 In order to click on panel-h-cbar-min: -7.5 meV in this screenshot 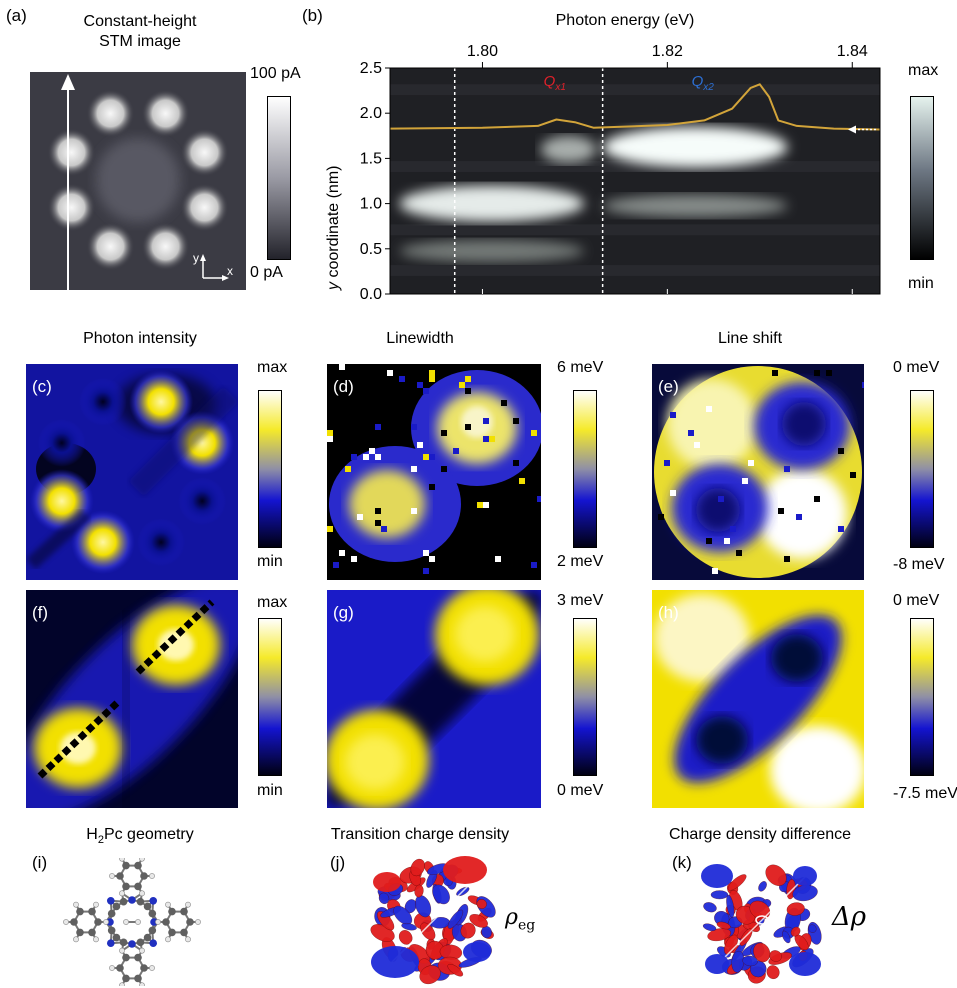, I will do `click(925, 793)`.